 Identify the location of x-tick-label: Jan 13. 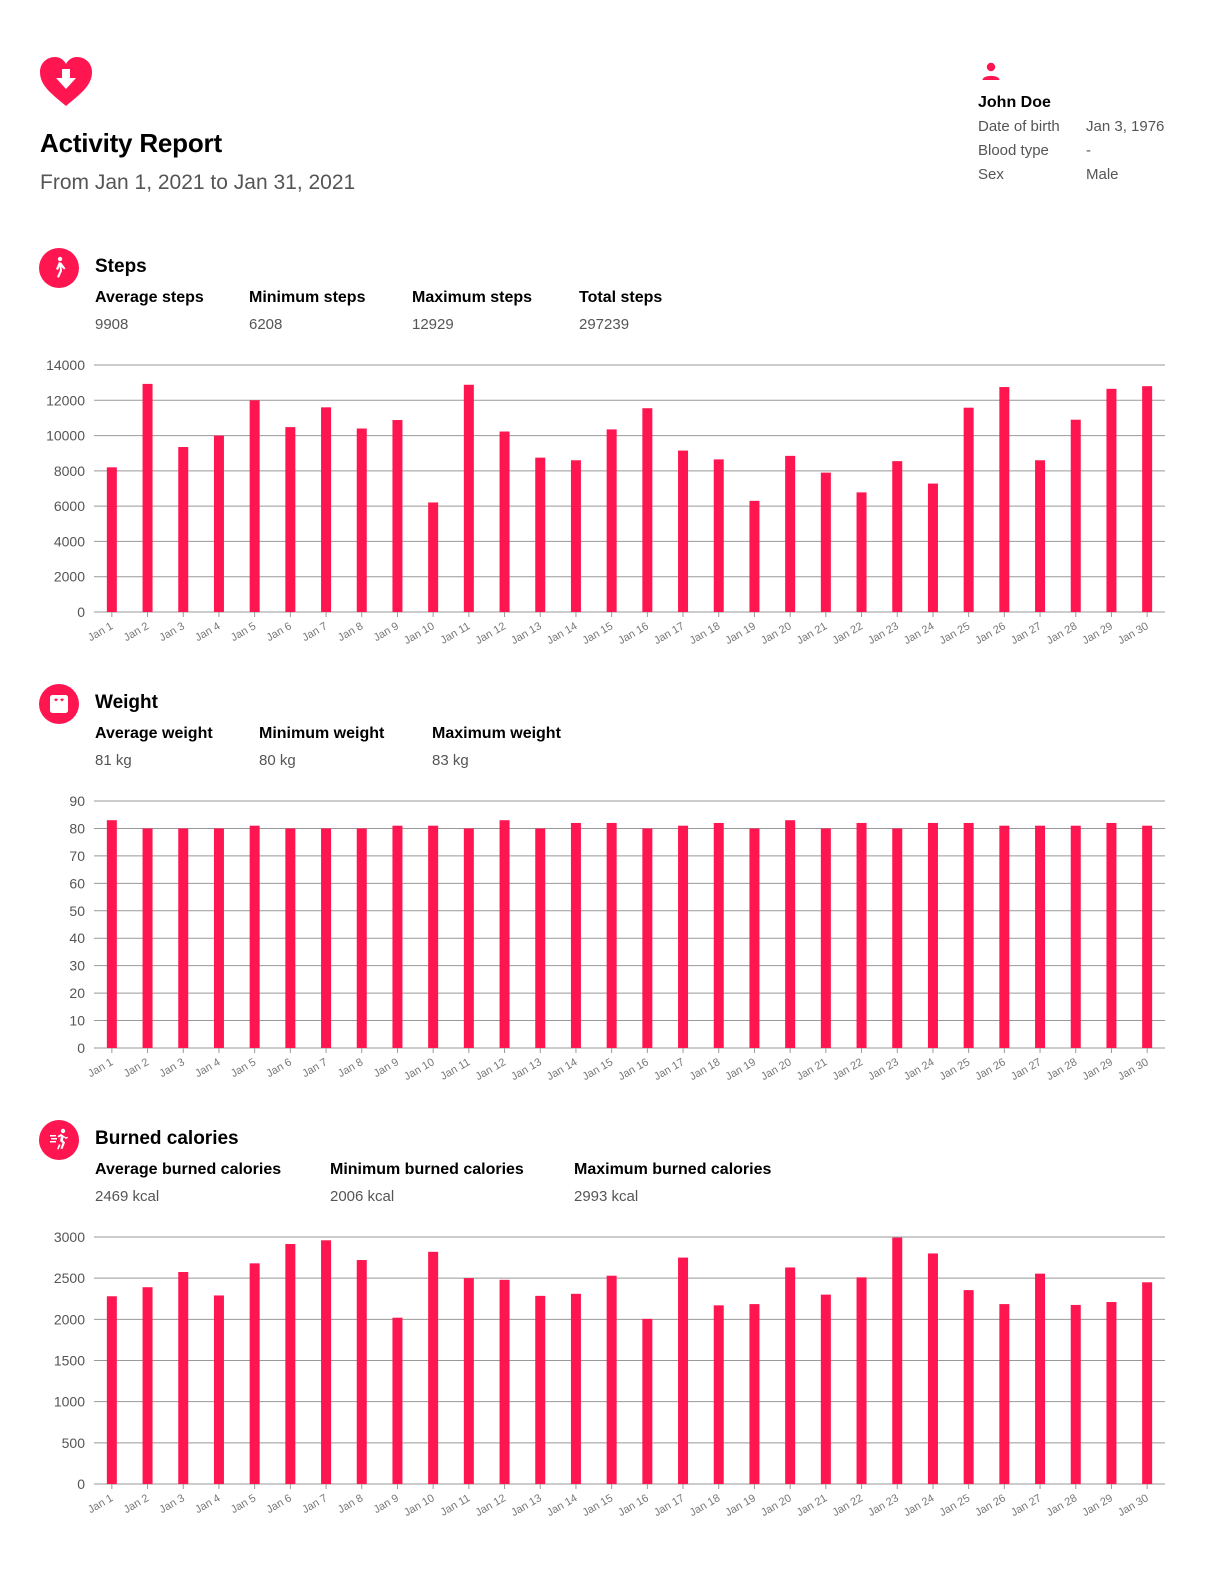
(526, 1069).